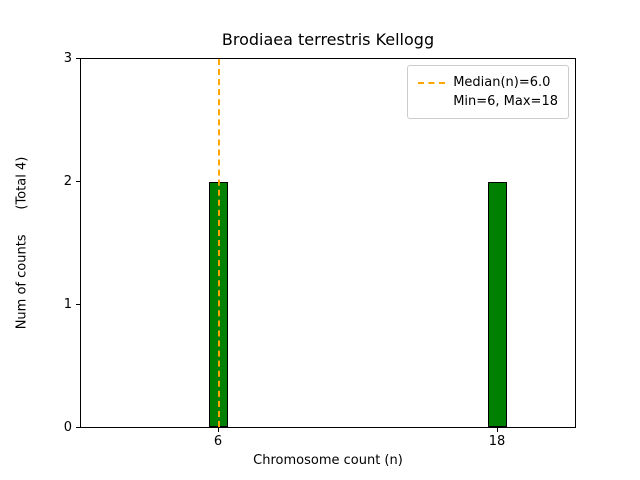  What do you see at coordinates (67, 304) in the screenshot?
I see `ytick-label-1: 1` at bounding box center [67, 304].